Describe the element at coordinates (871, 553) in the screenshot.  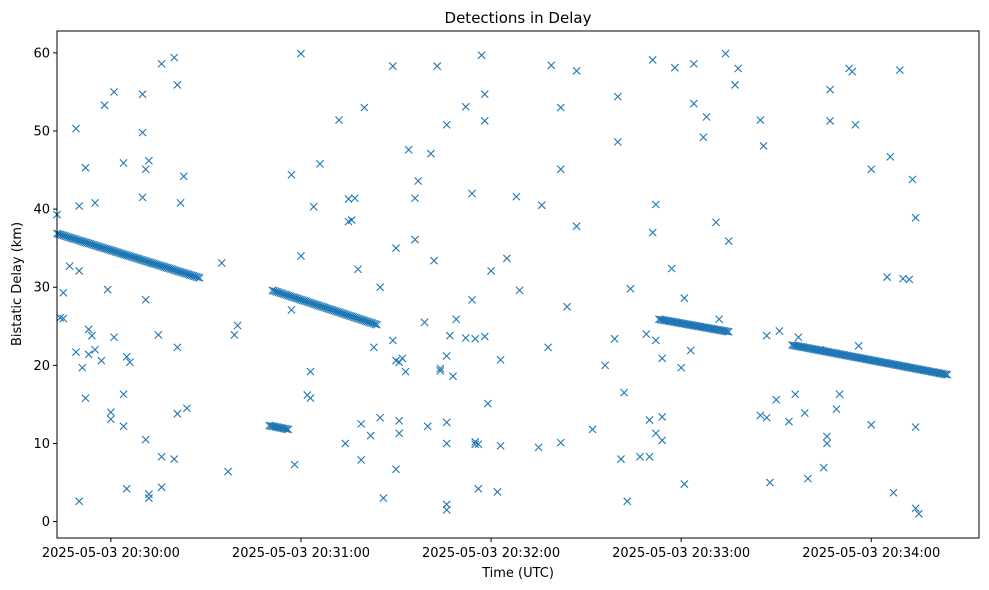
I see `x-tick-label: 2025-05-03 20:34:00` at that location.